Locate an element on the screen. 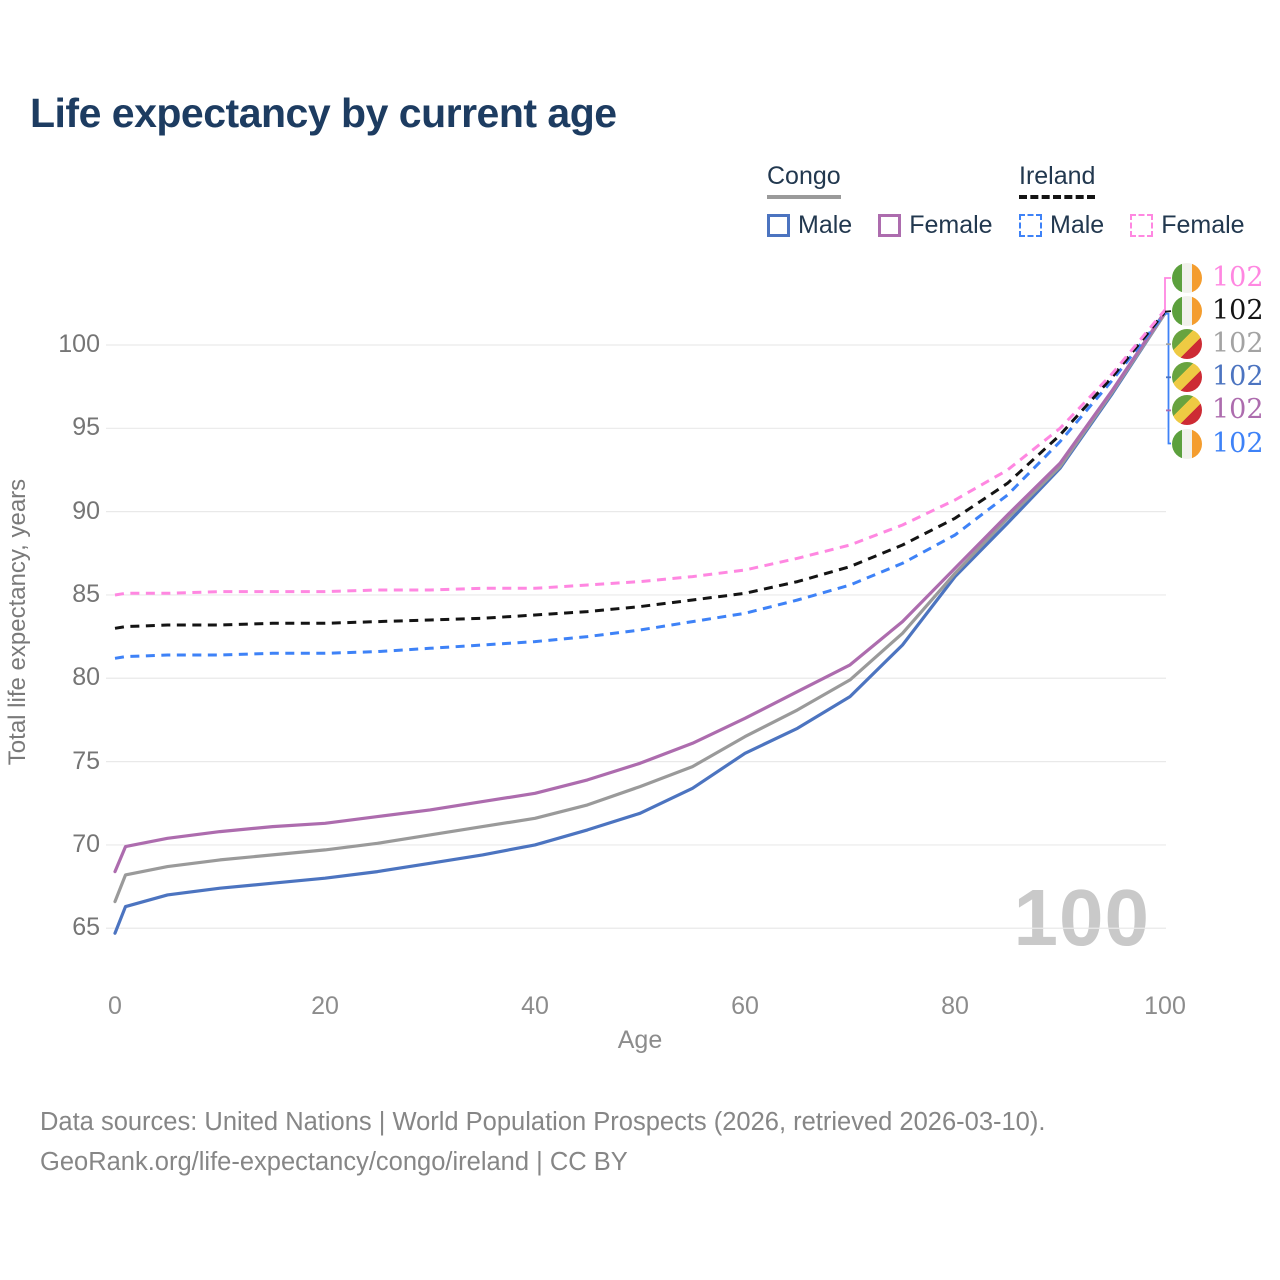 The image size is (1280, 1280). legend-congo-heading: Congo is located at coordinates (804, 180).